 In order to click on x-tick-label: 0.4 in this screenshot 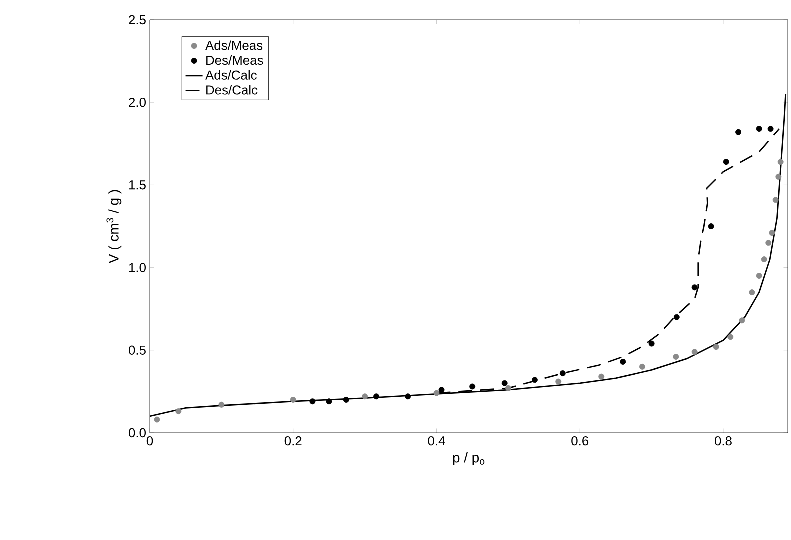, I will do `click(437, 441)`.